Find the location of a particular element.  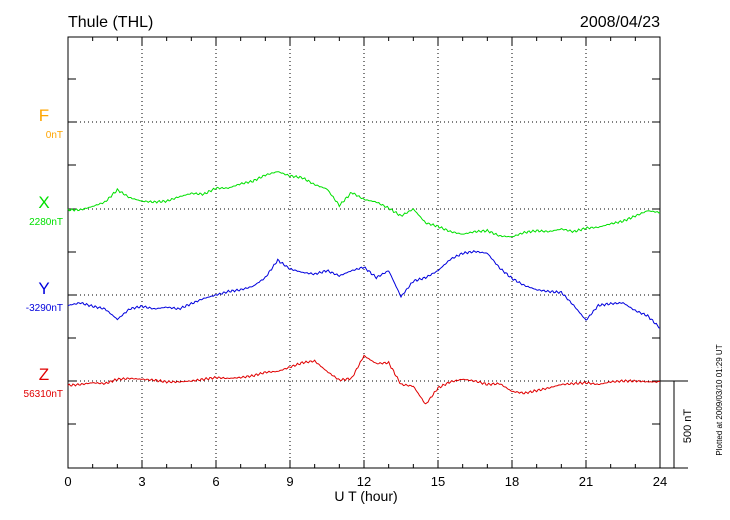

series-labels: F 0nT X 2280nT Y -3290nT Z 56310nT is located at coordinates (43, 253).